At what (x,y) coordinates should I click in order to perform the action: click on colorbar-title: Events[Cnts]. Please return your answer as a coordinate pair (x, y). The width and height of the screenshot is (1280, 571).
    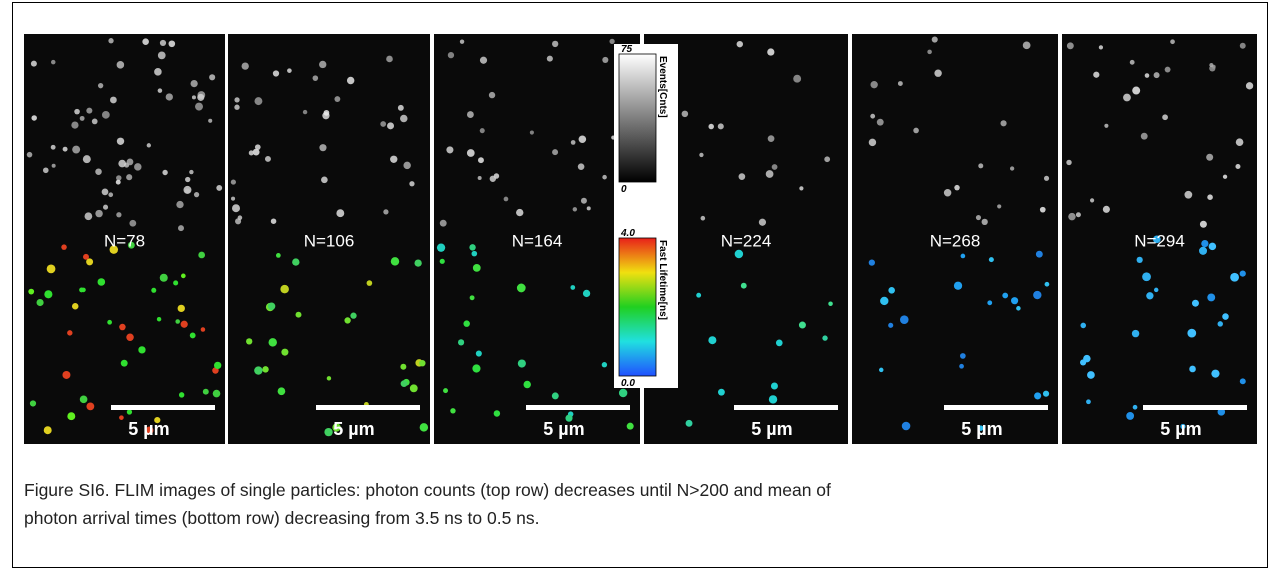
    Looking at the image, I should click on (662, 87).